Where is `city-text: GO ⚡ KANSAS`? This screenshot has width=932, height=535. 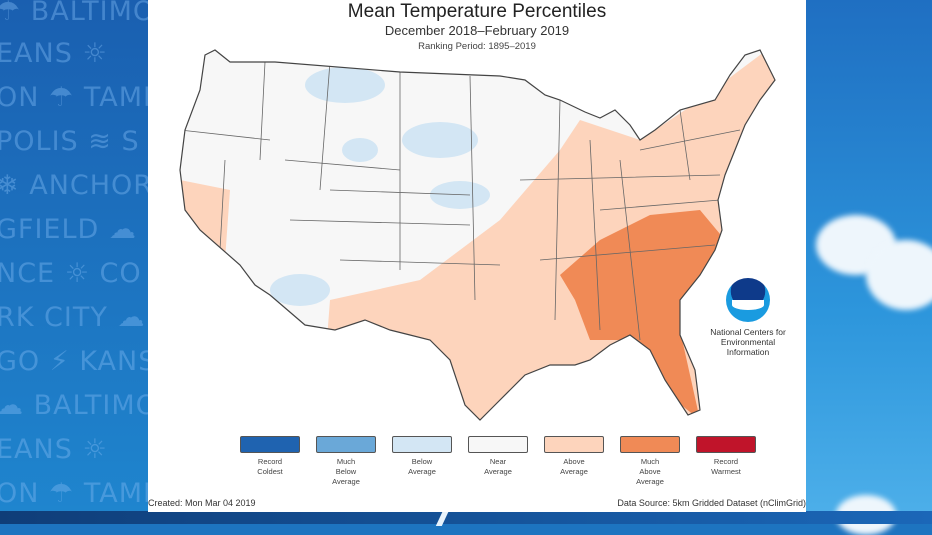
city-text: GO ⚡ KANSAS is located at coordinates (75, 361).